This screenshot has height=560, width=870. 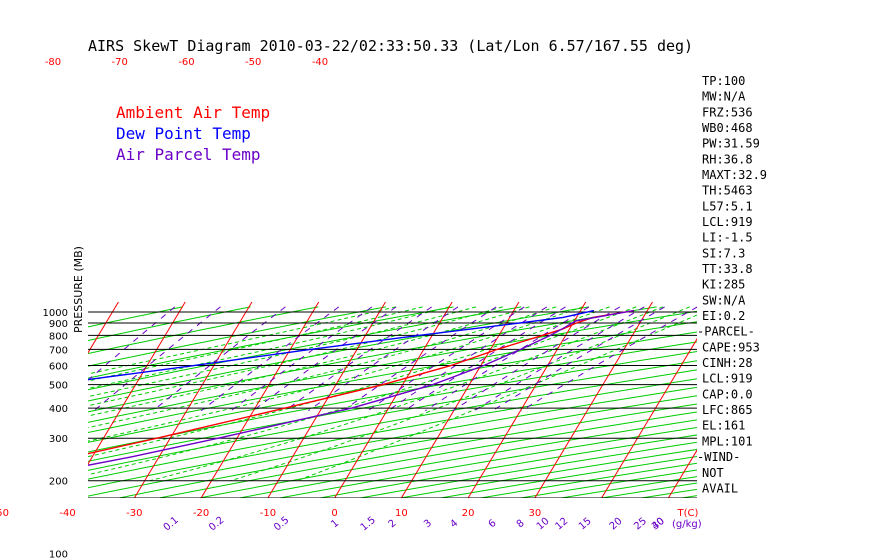 What do you see at coordinates (171, 524) in the screenshot?
I see `mixing-ratio-tick-label: 0.1` at bounding box center [171, 524].